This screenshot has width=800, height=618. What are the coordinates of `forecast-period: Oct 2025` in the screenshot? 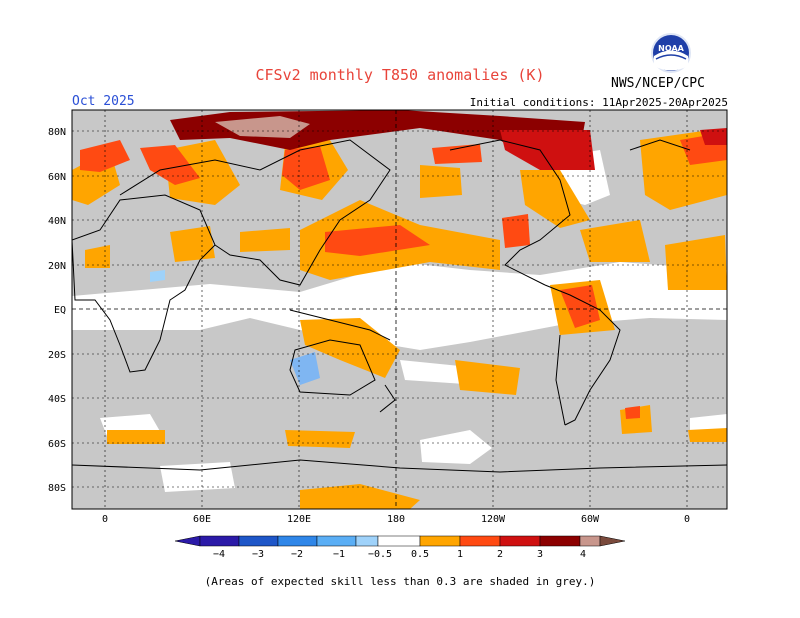 It's located at (103, 101).